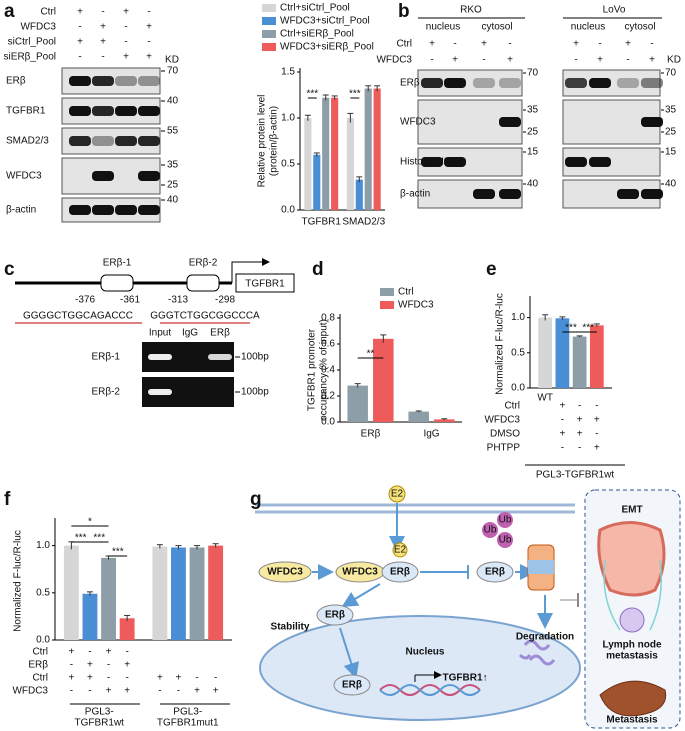 Image resolution: width=685 pixels, height=731 pixels. Describe the element at coordinates (99, 712) in the screenshot. I see `x-tick-label: PGL3-` at that location.